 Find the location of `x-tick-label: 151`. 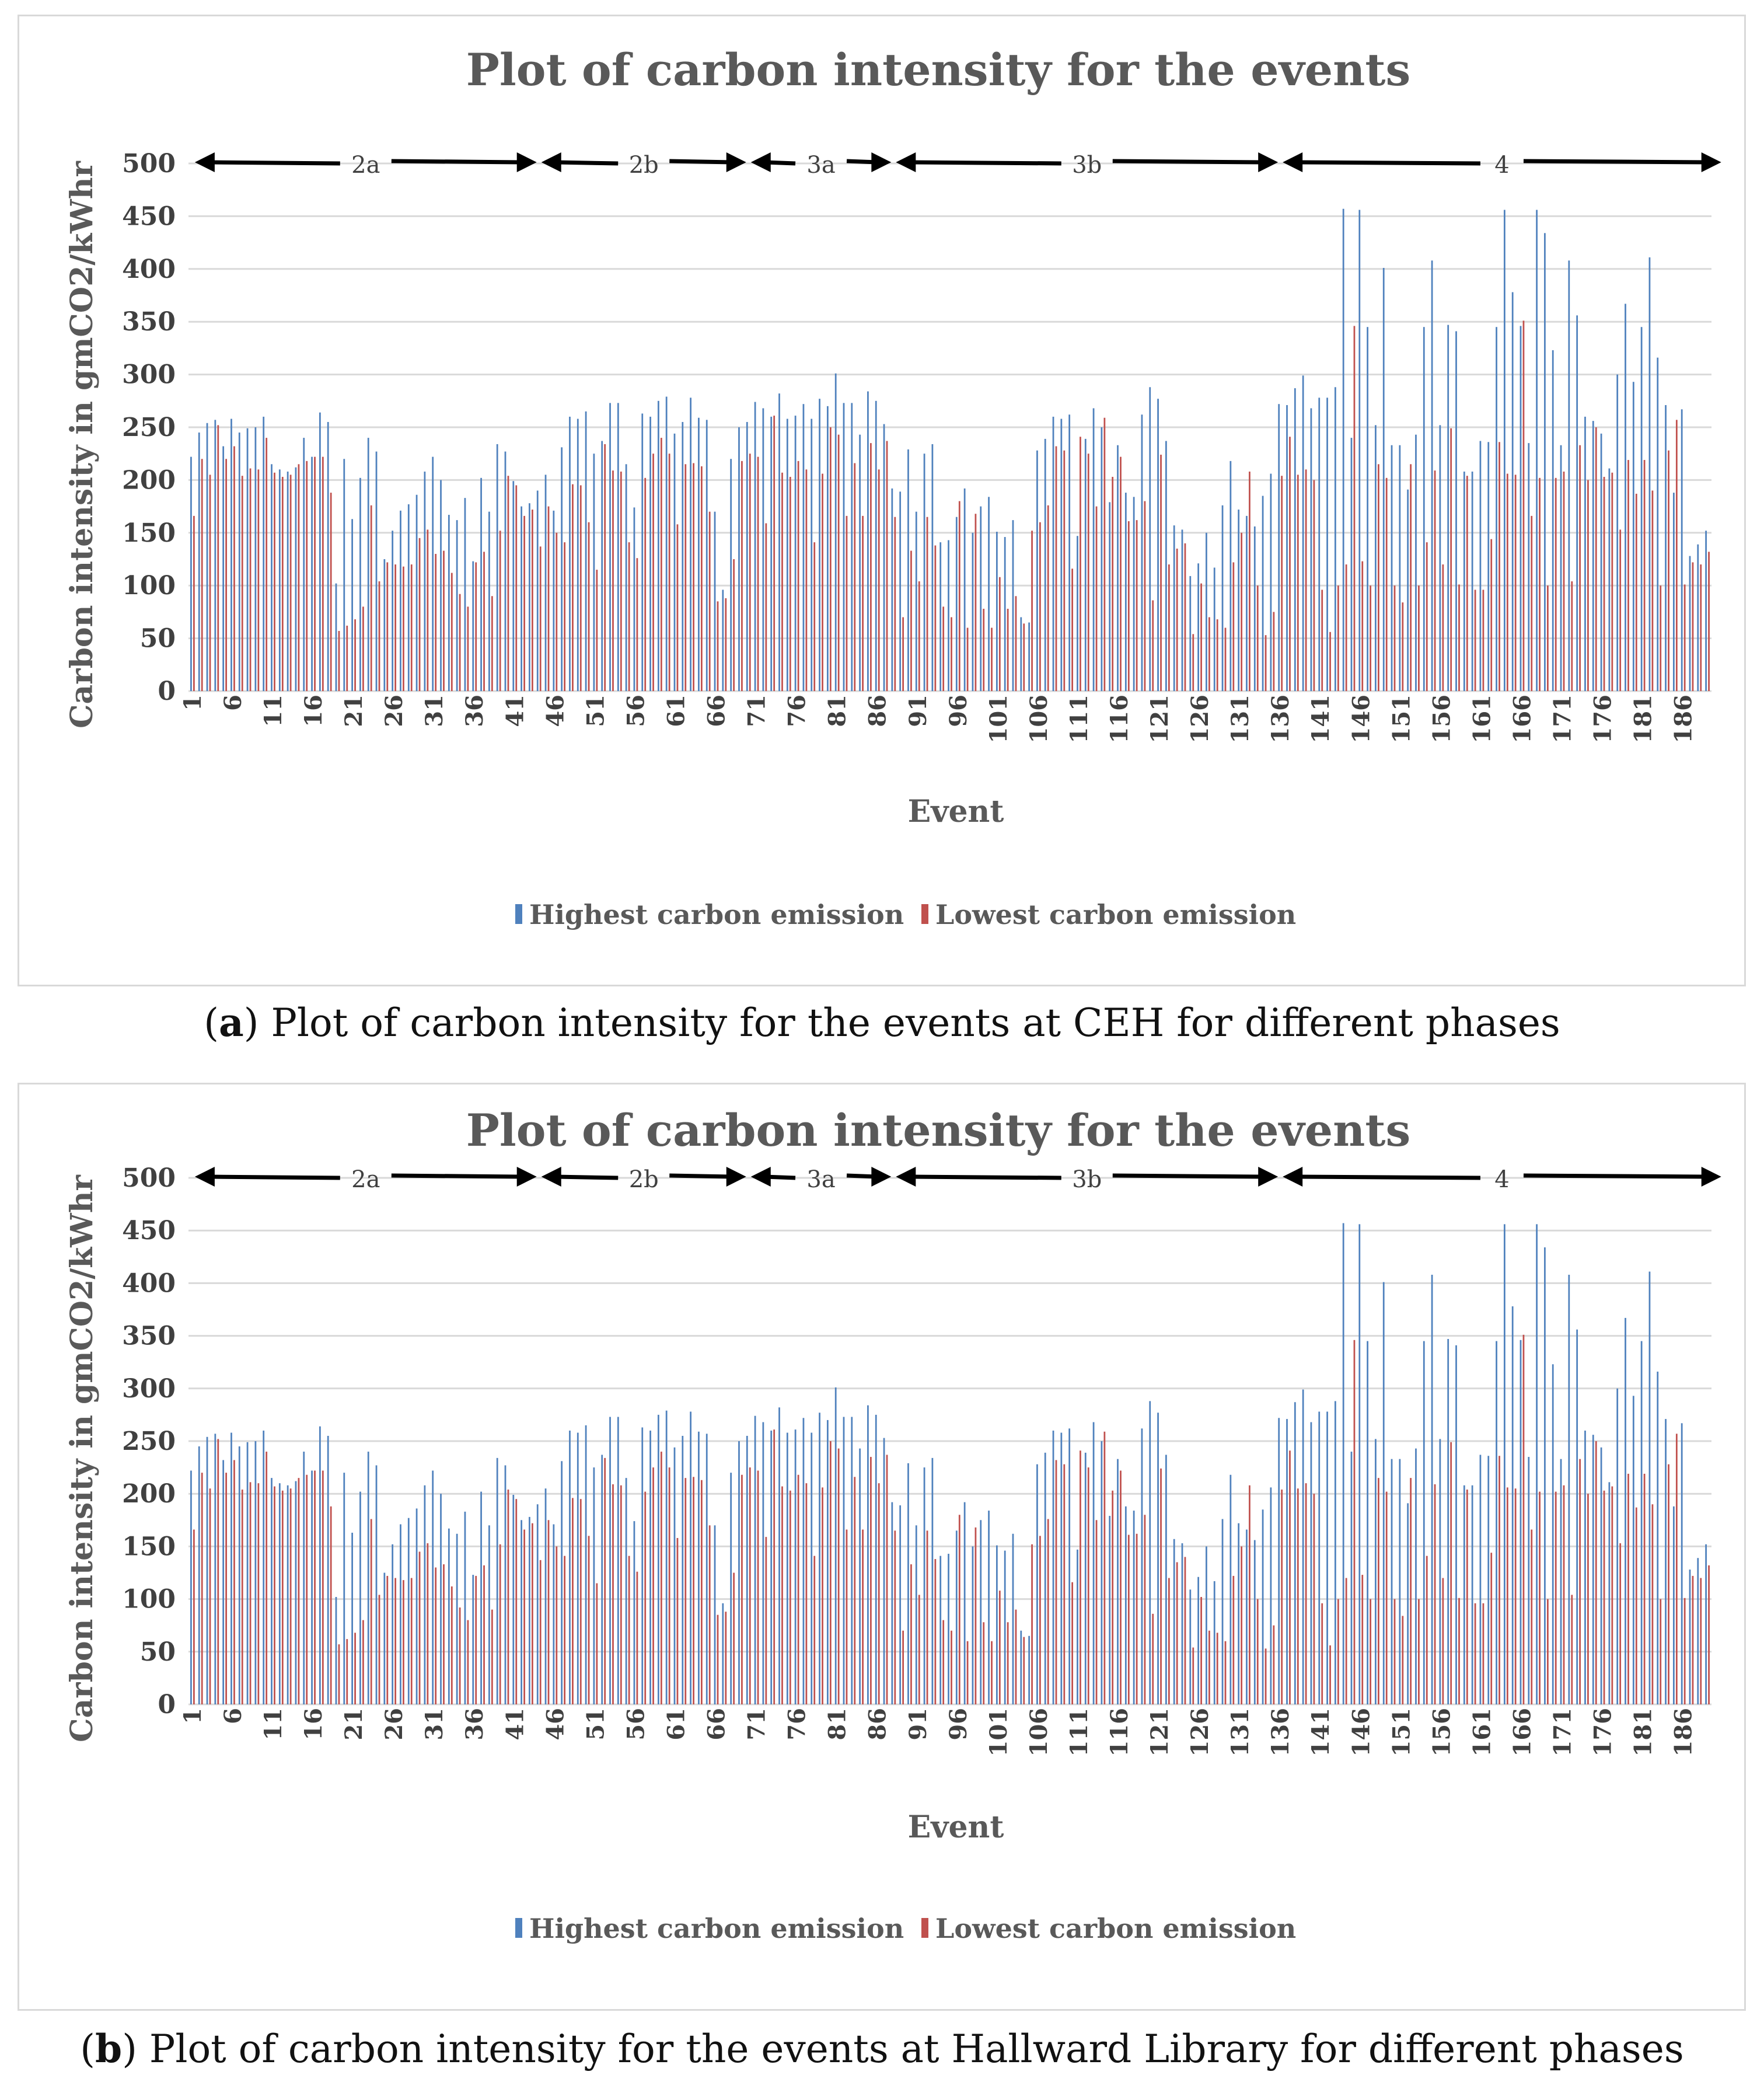

x-tick-label: 151 is located at coordinates (1402, 1733).